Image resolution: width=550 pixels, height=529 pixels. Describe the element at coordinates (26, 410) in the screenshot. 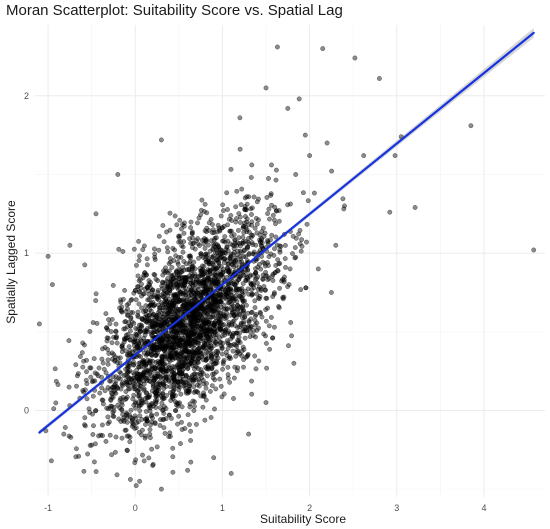

I see `y-tick-label: 0` at that location.